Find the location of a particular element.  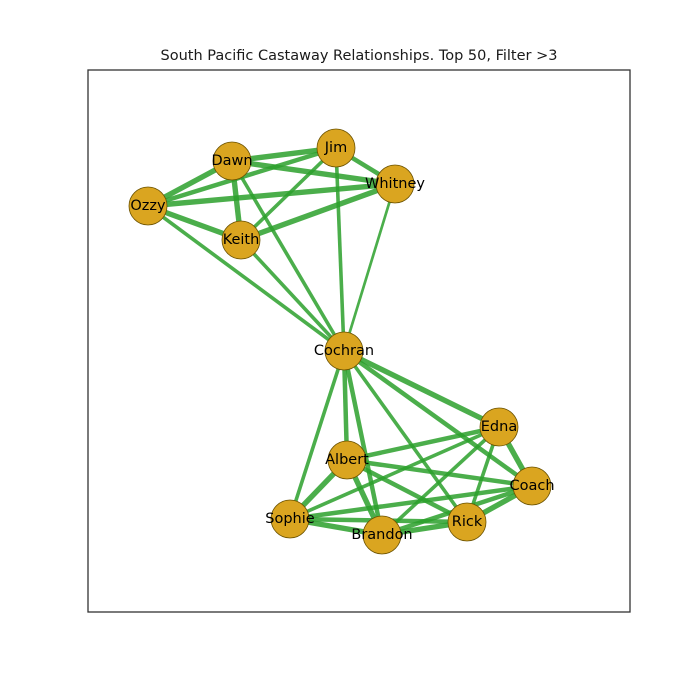

node-whitney: Whitney is located at coordinates (395, 184).